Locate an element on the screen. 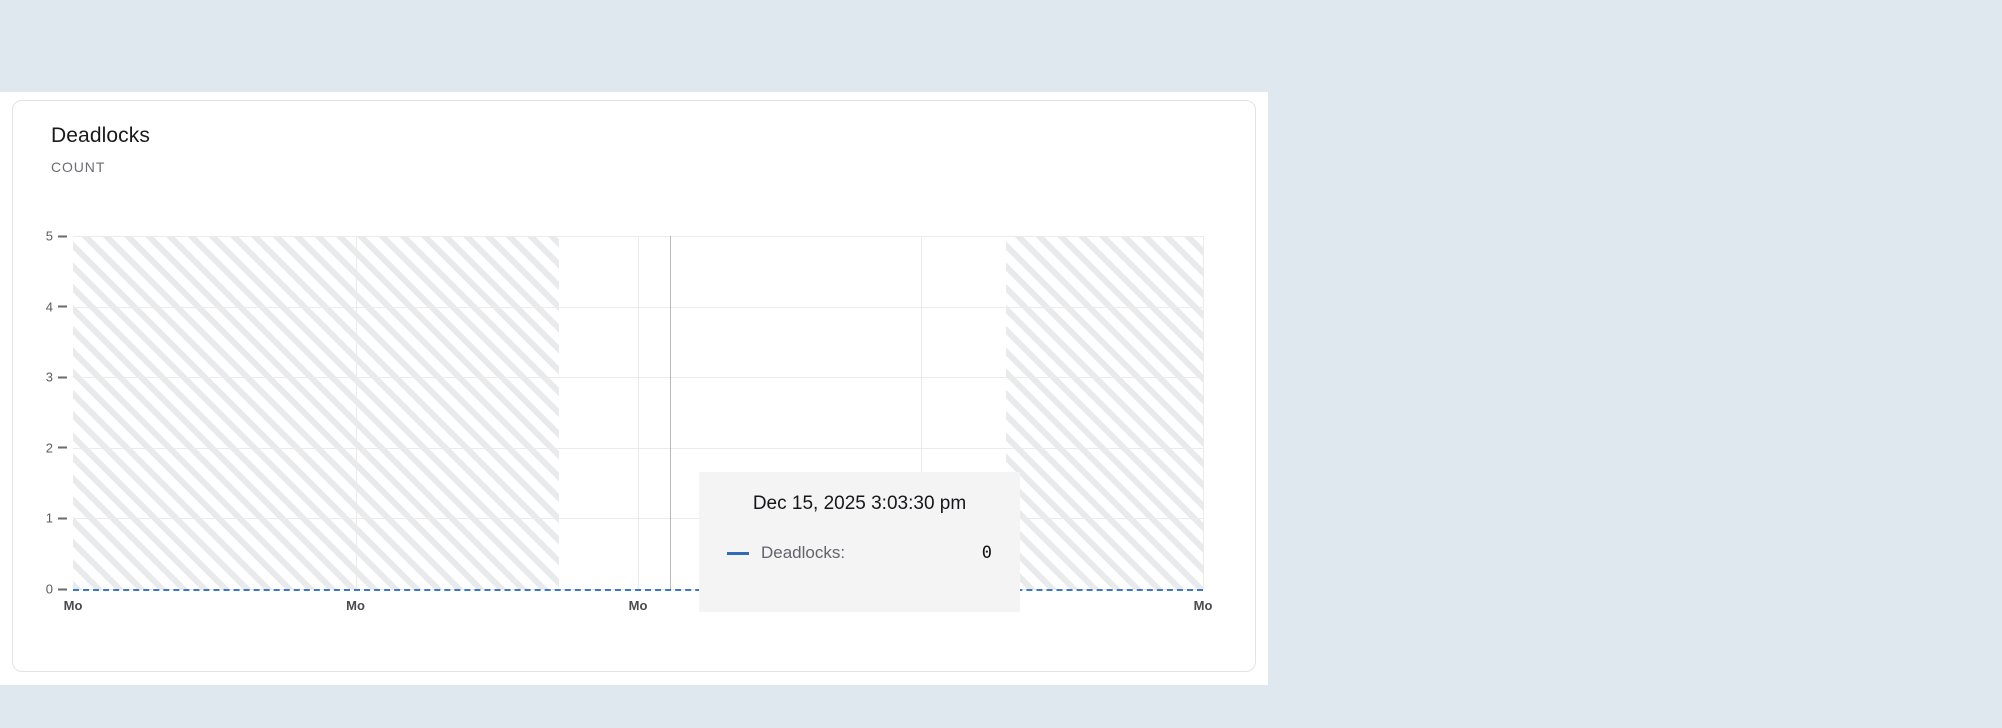 The height and width of the screenshot is (728, 2002). chart-hover-cursor-line is located at coordinates (670, 412).